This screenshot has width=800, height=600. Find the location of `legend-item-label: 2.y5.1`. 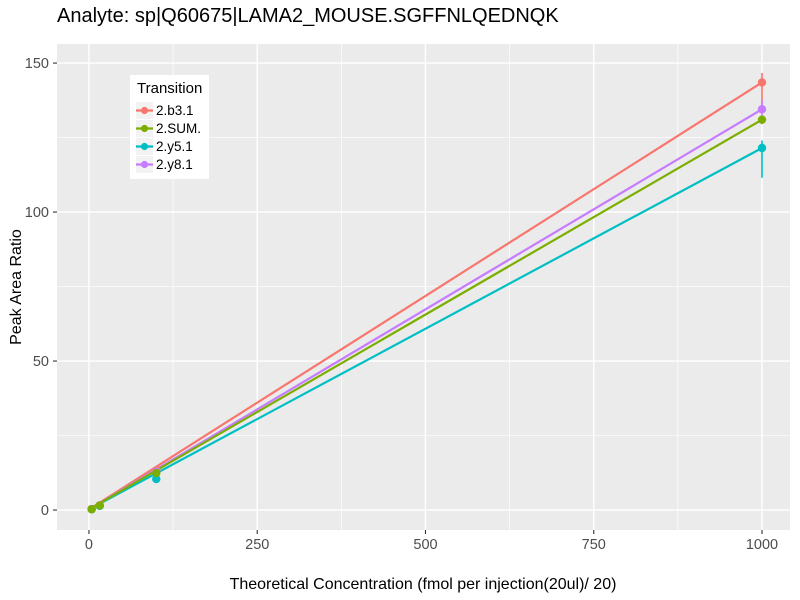

legend-item-label: 2.y5.1 is located at coordinates (174, 146).